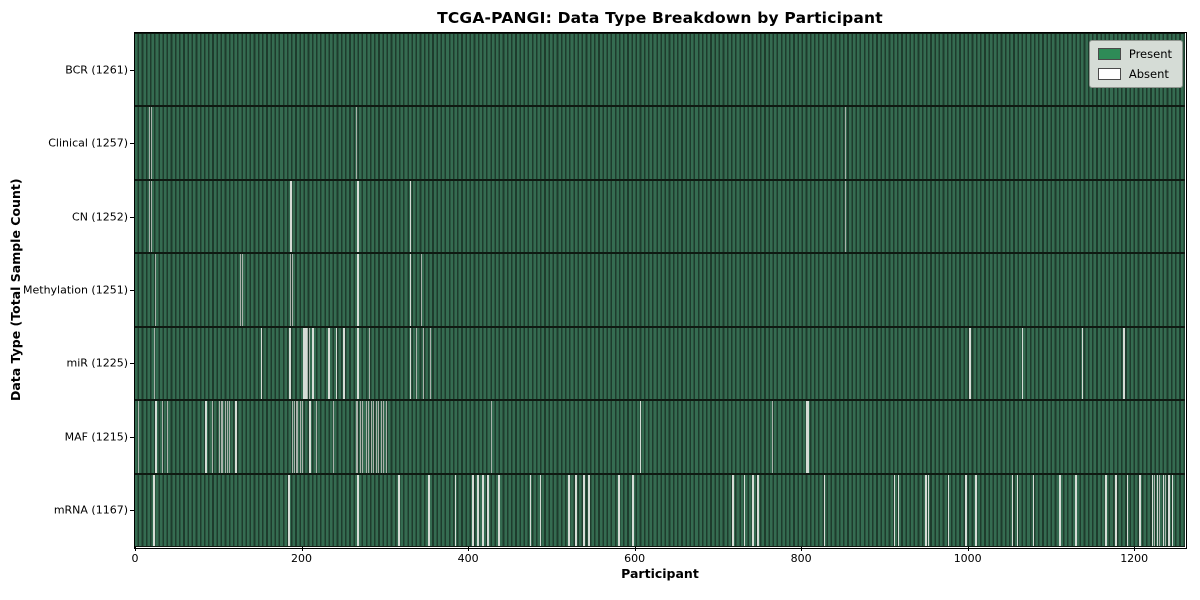 Image resolution: width=1200 pixels, height=600 pixels. Describe the element at coordinates (1150, 54) in the screenshot. I see `legend-label-present: Present` at that location.